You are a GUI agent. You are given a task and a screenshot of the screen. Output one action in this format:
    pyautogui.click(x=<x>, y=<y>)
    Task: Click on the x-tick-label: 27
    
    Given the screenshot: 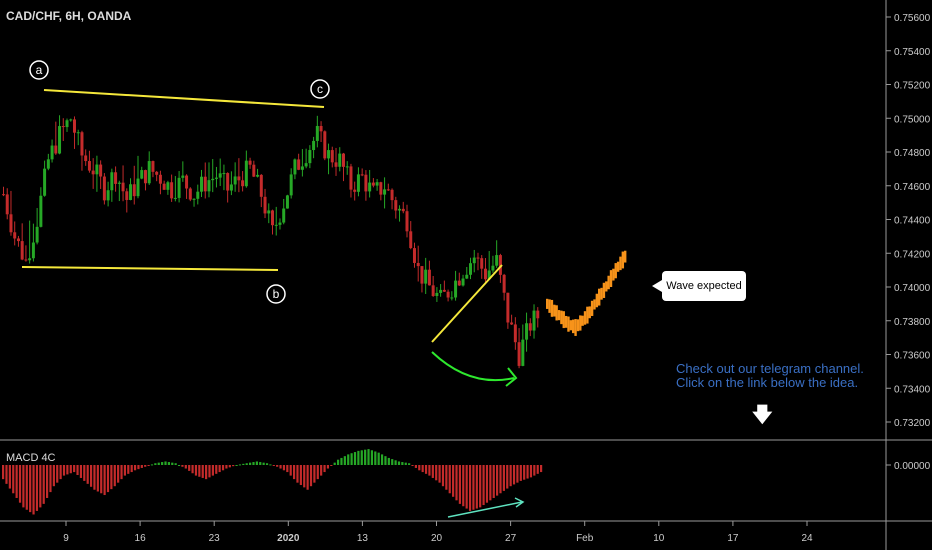 What is the action you would take?
    pyautogui.click(x=511, y=538)
    